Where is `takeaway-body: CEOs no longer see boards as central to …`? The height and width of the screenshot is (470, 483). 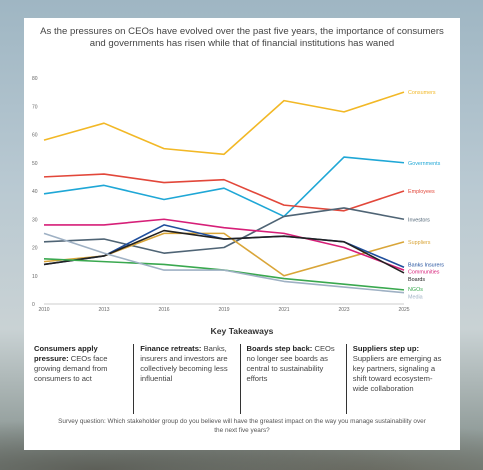
takeaway-body: CEOs no longer see boards as central to … is located at coordinates (290, 363).